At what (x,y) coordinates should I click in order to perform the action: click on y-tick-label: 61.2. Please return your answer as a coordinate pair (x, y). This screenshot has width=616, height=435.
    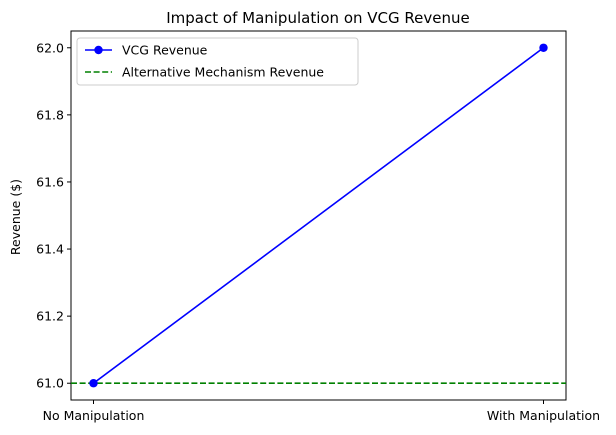
    Looking at the image, I should click on (50, 316).